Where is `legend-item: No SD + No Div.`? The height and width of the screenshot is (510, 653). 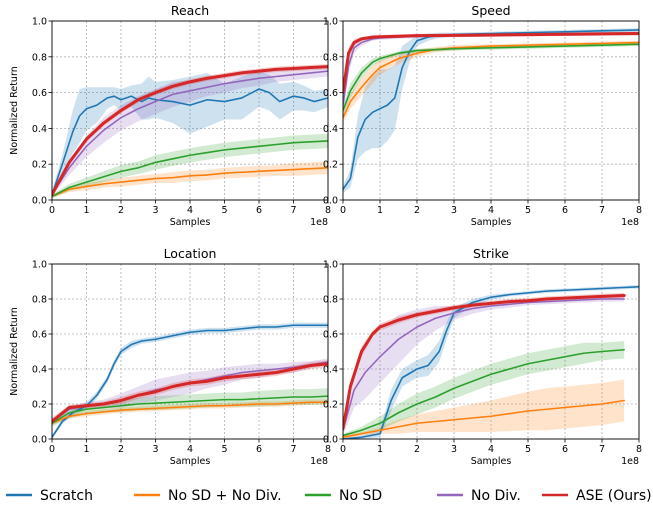
legend-item: No SD + No Div. is located at coordinates (208, 496).